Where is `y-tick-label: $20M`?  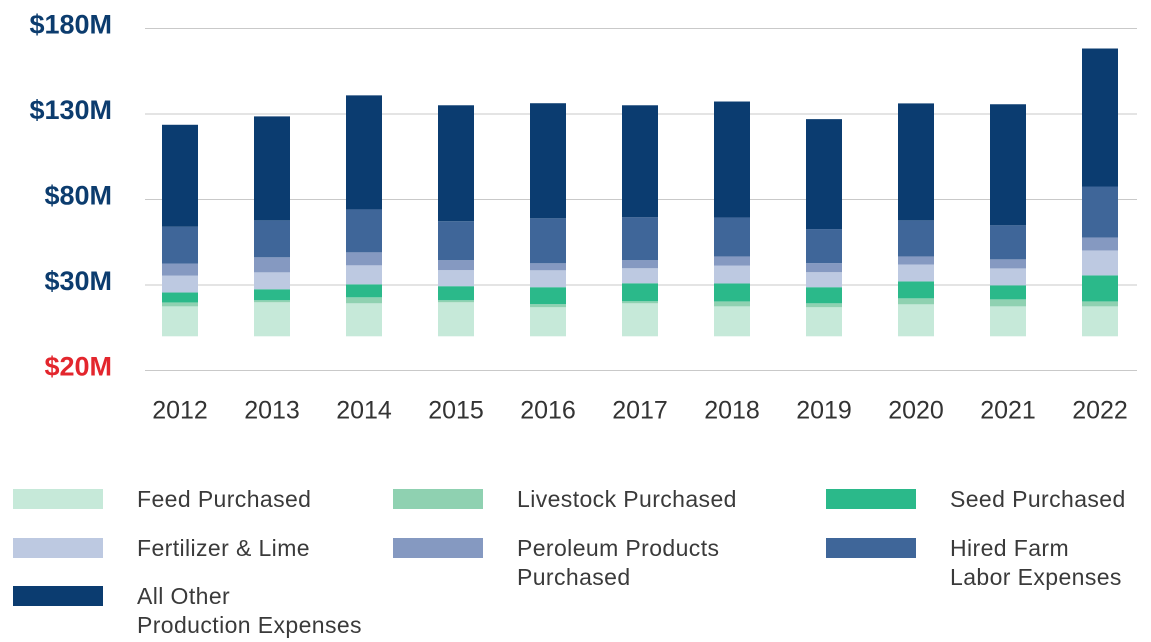 y-tick-label: $20M is located at coordinates (78, 367).